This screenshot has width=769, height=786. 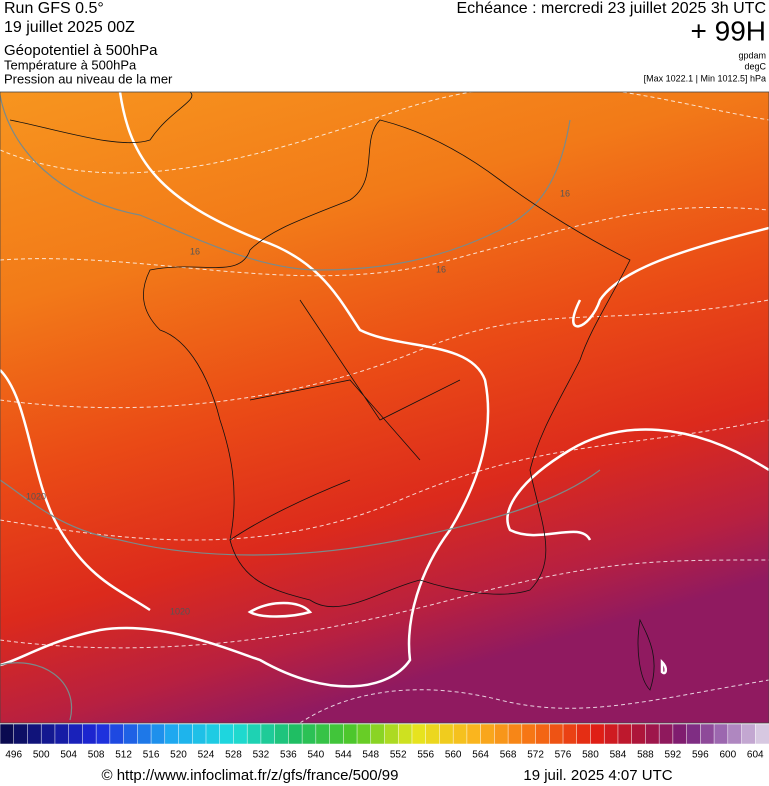 What do you see at coordinates (41, 755) in the screenshot?
I see `scale-label: 500` at bounding box center [41, 755].